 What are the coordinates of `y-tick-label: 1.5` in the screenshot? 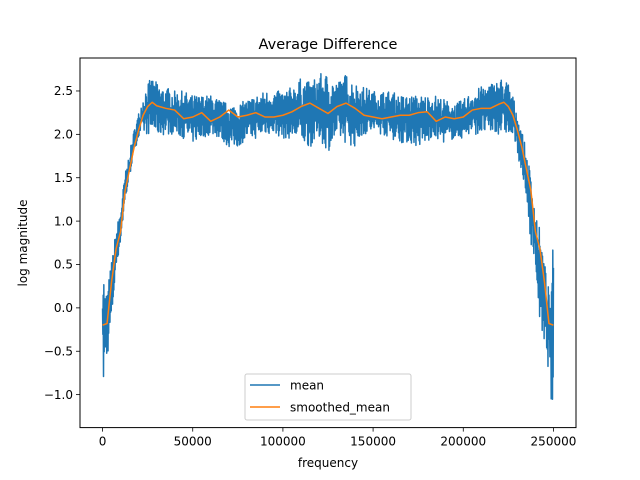 It's located at (63, 178).